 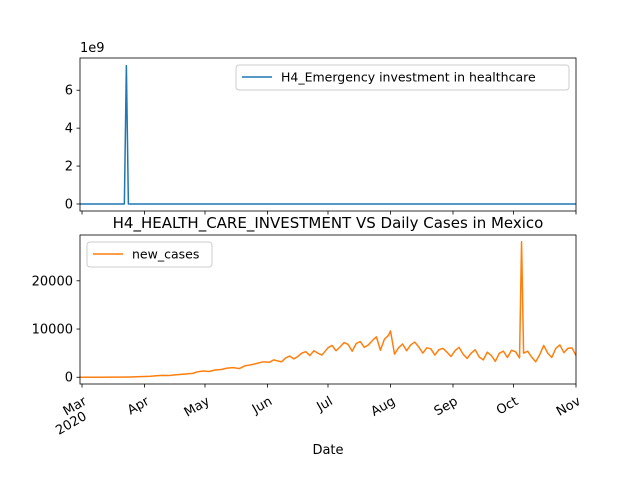 I want to click on y-offset-text: 1e9, so click(x=92, y=48).